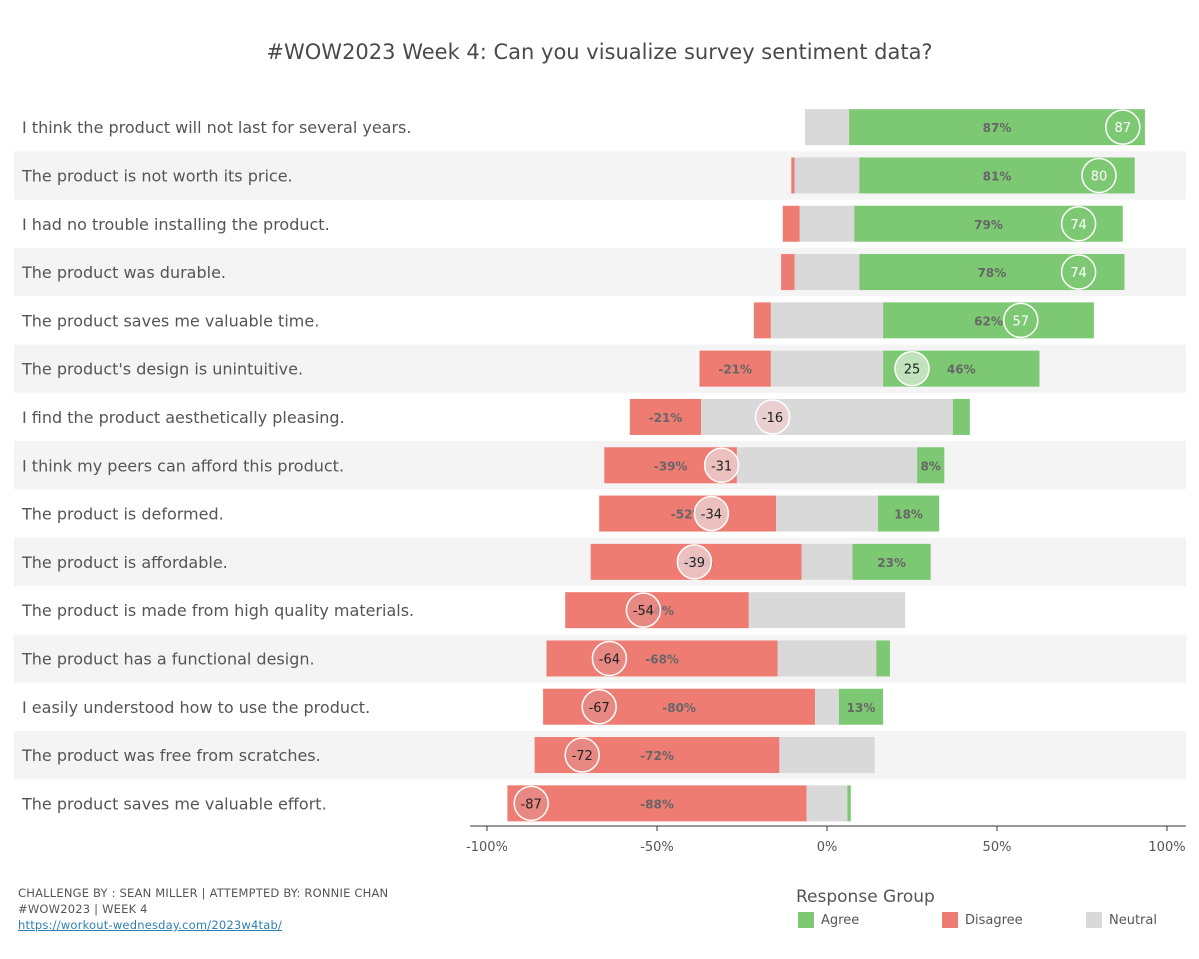  What do you see at coordinates (806, 920) in the screenshot?
I see `legend-swatch-agree` at bounding box center [806, 920].